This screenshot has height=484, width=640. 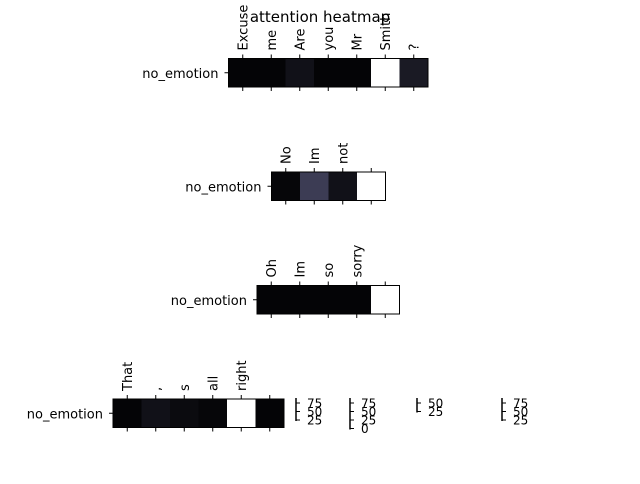 I want to click on token-label: No, so click(x=286, y=155).